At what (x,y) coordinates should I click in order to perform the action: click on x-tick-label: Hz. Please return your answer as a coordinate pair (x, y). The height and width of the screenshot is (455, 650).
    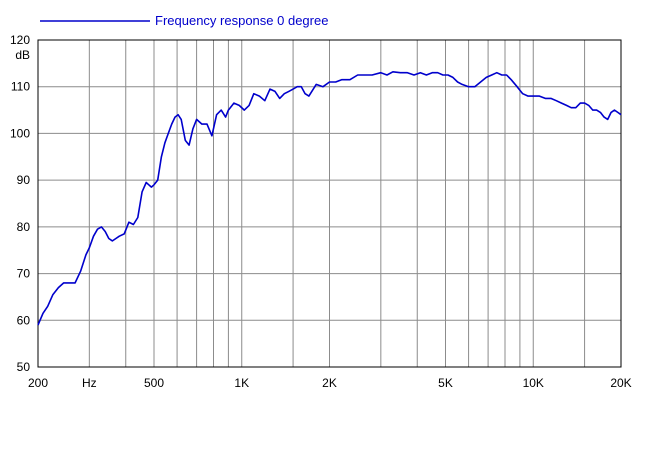
    Looking at the image, I should click on (89, 383).